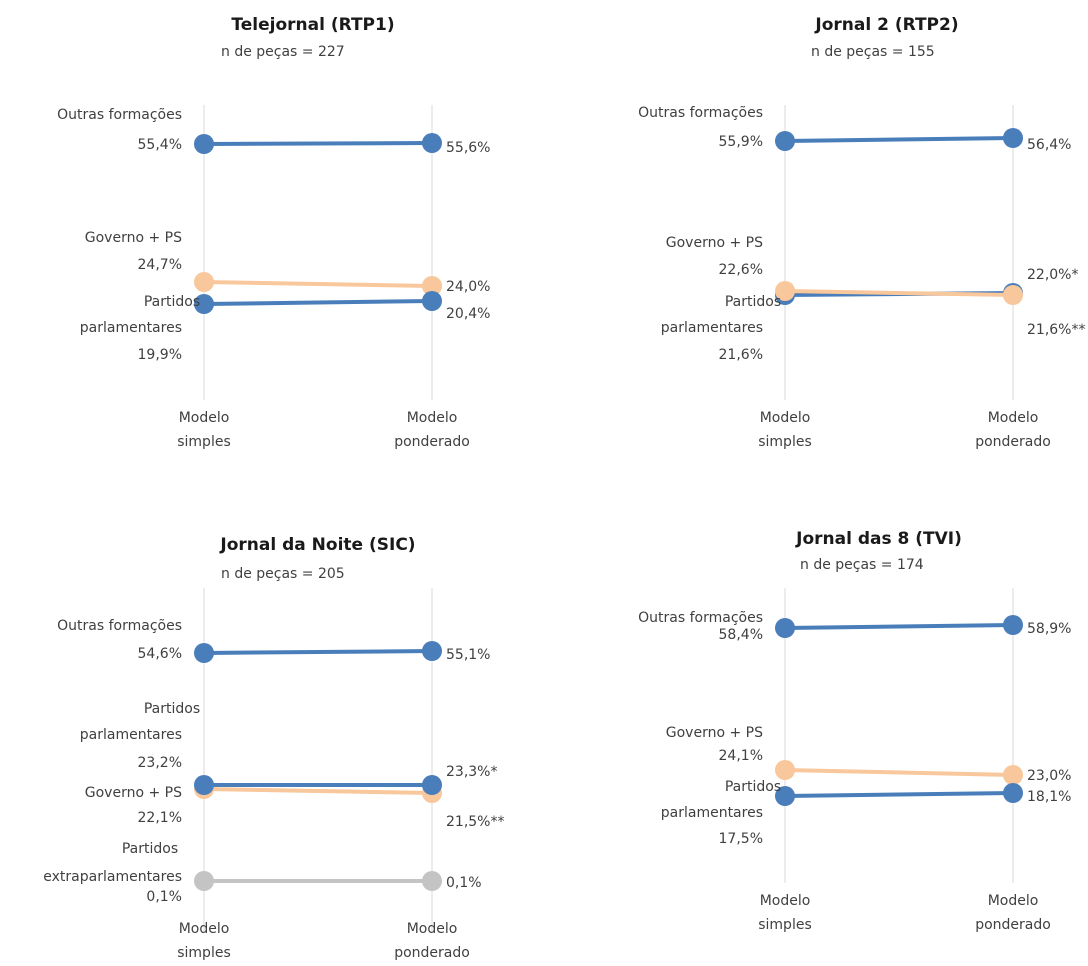  I want to click on value-label-governo-ps-simples: 22,1%, so click(160, 818).